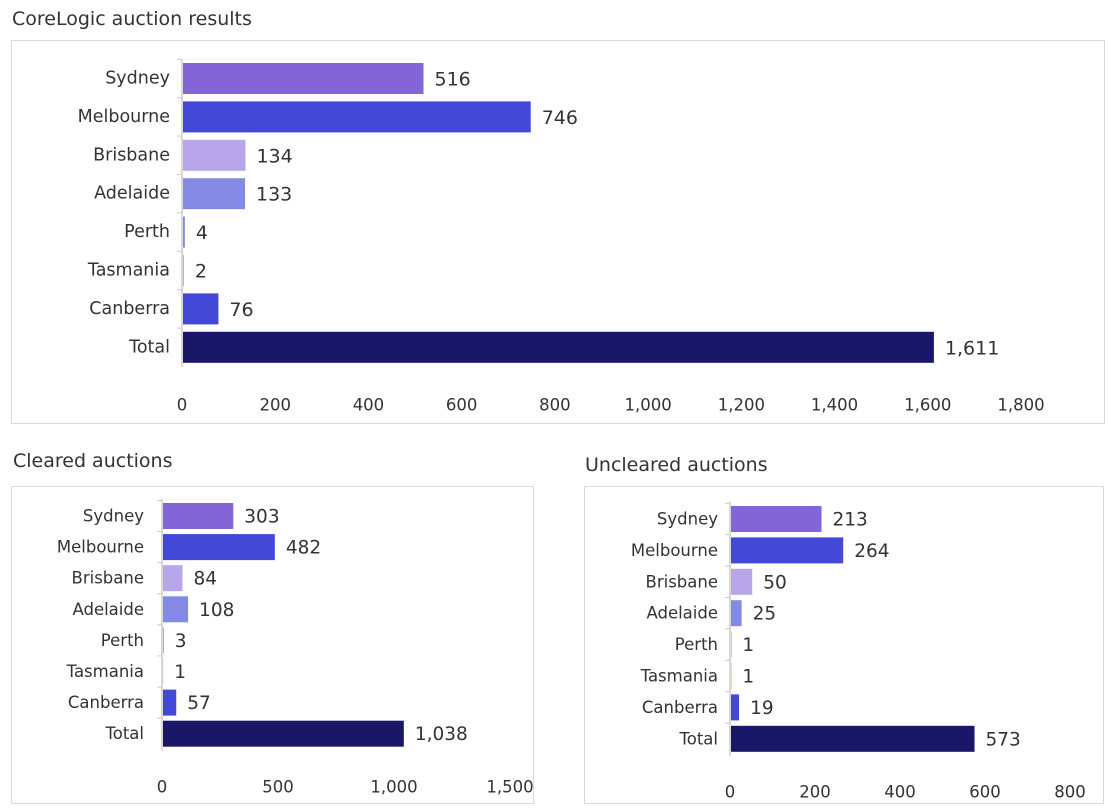  Describe the element at coordinates (850, 520) in the screenshot. I see `value-label-sydney: 213` at that location.